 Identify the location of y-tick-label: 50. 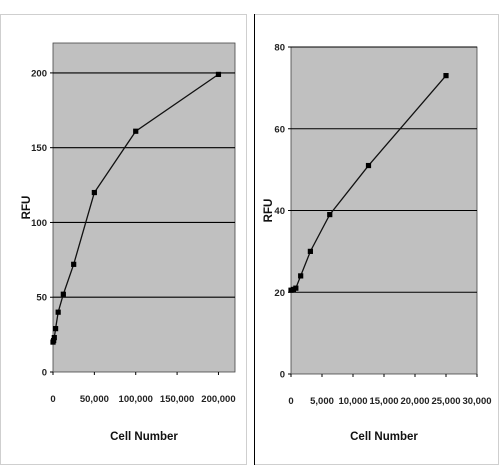
(41, 298).